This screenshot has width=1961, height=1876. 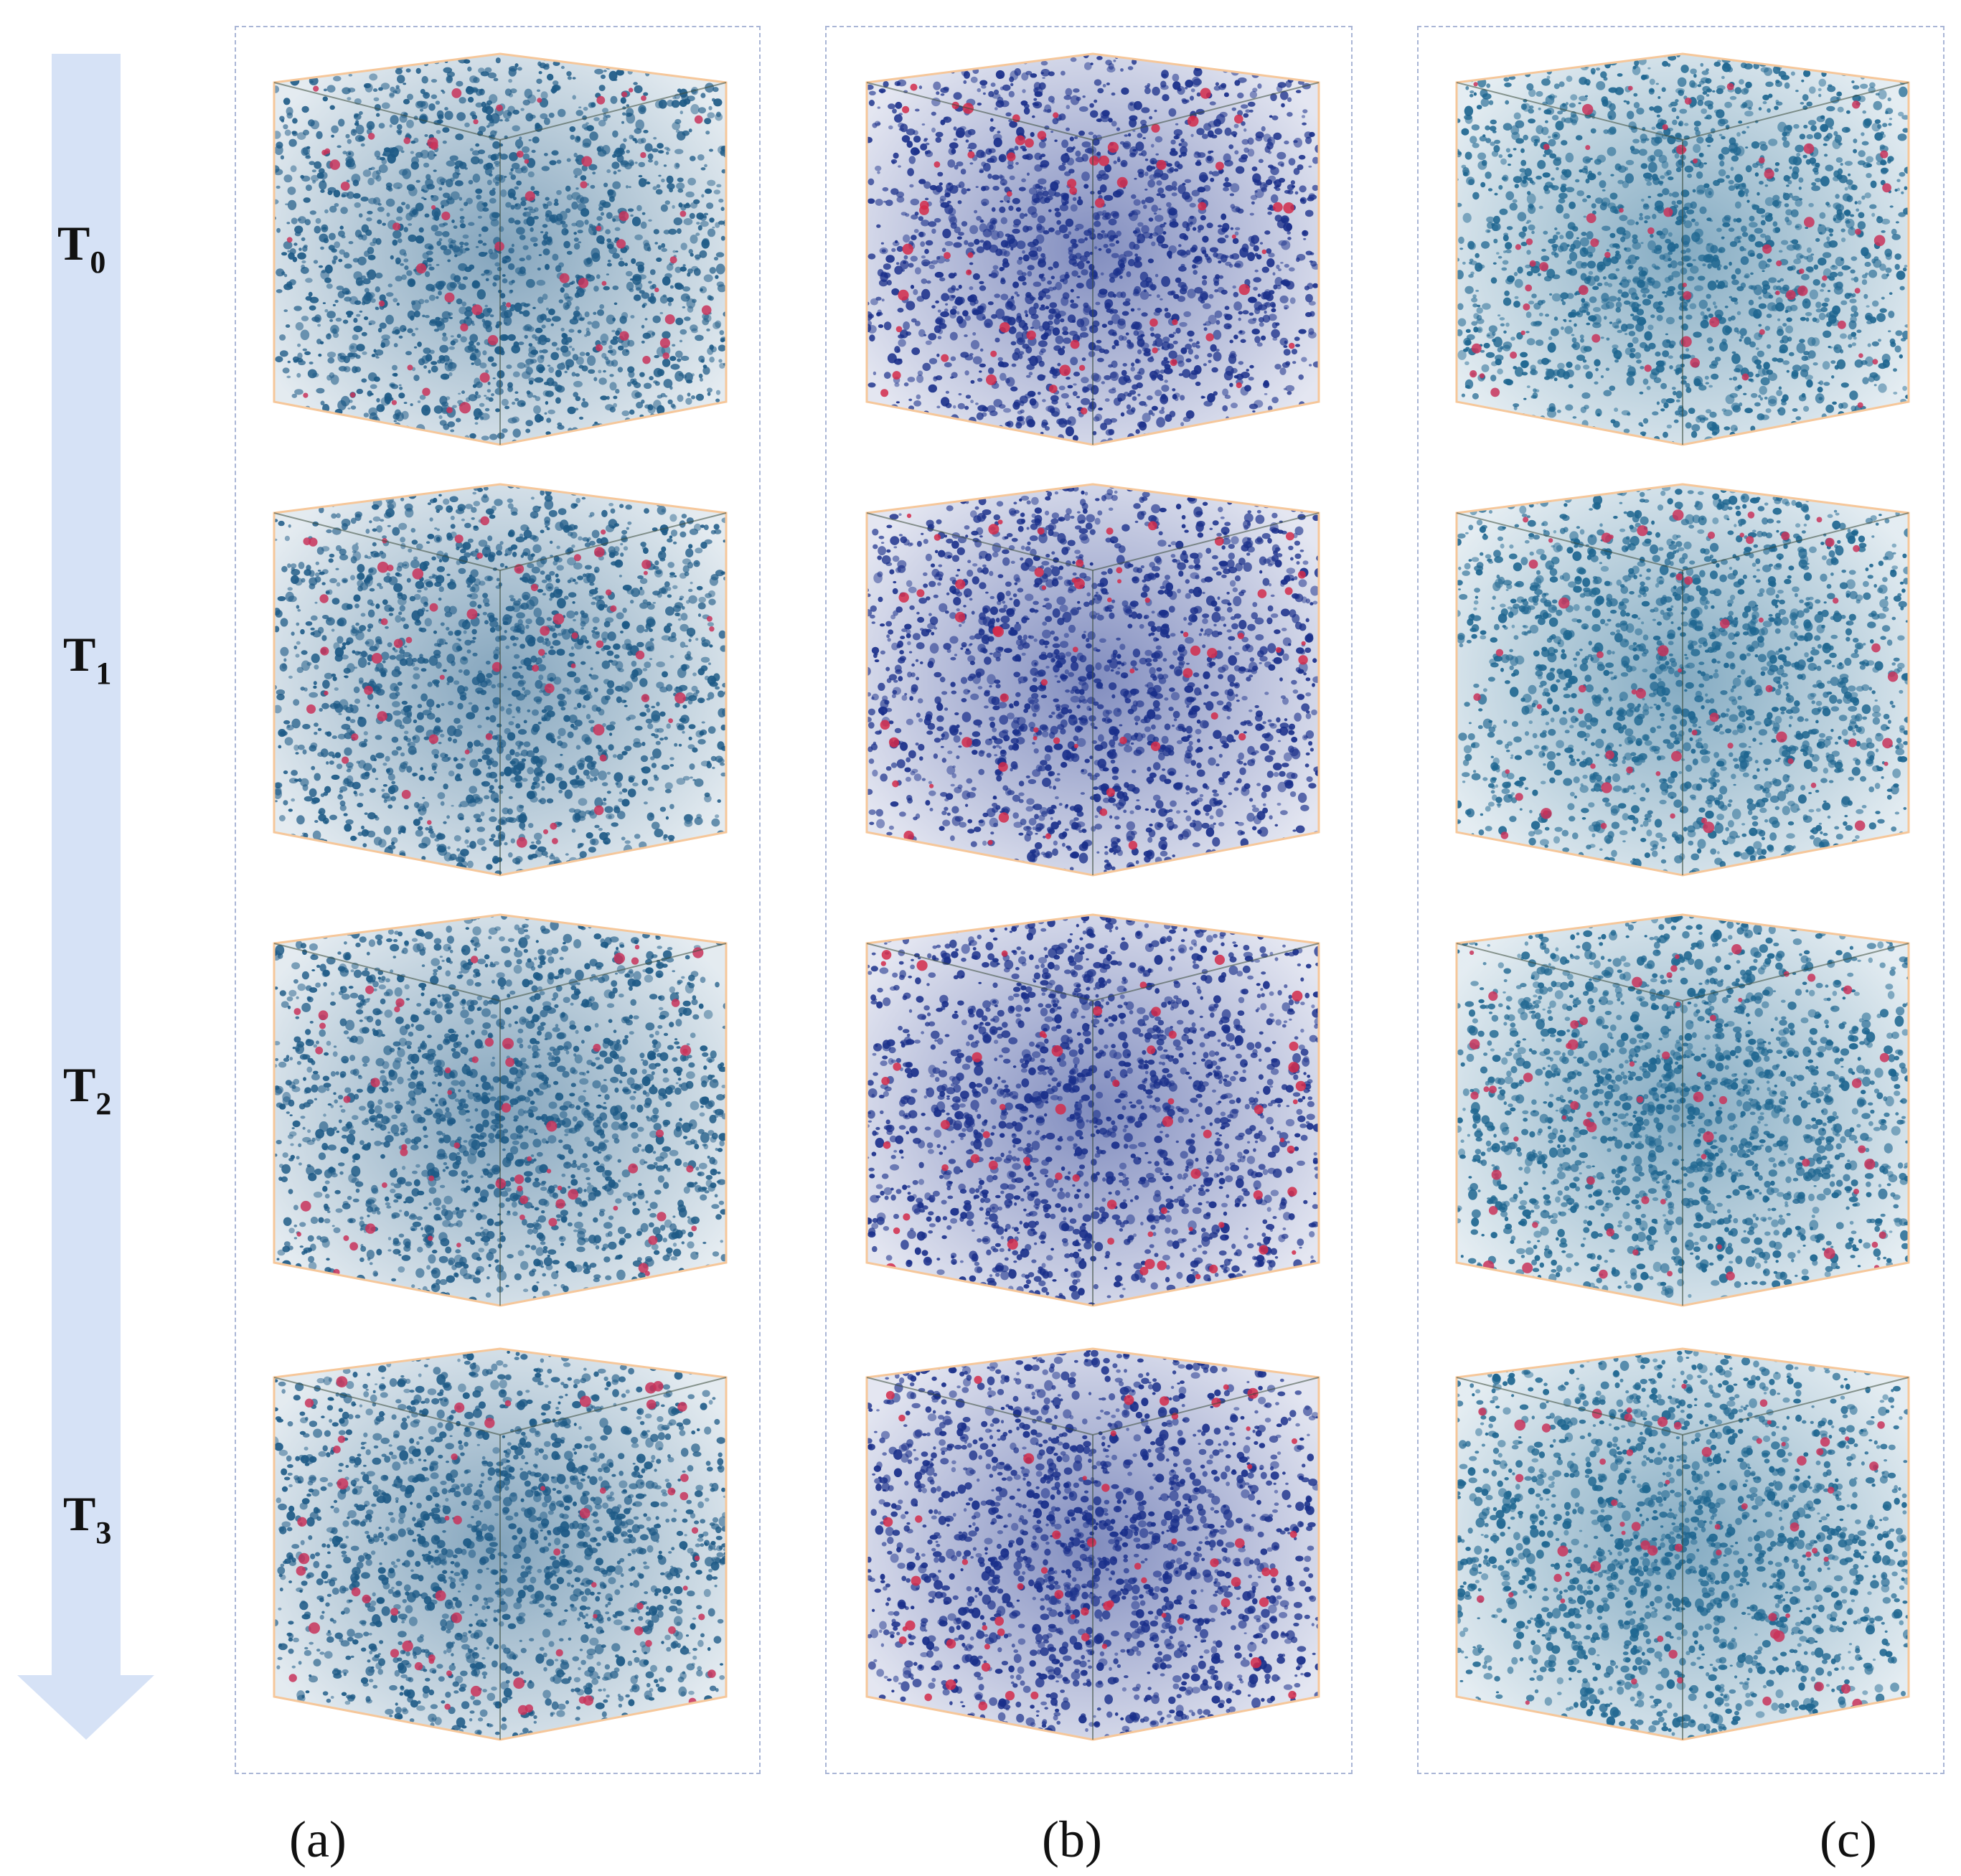 I want to click on pore-cube-b-t1, so click(x=1093, y=680).